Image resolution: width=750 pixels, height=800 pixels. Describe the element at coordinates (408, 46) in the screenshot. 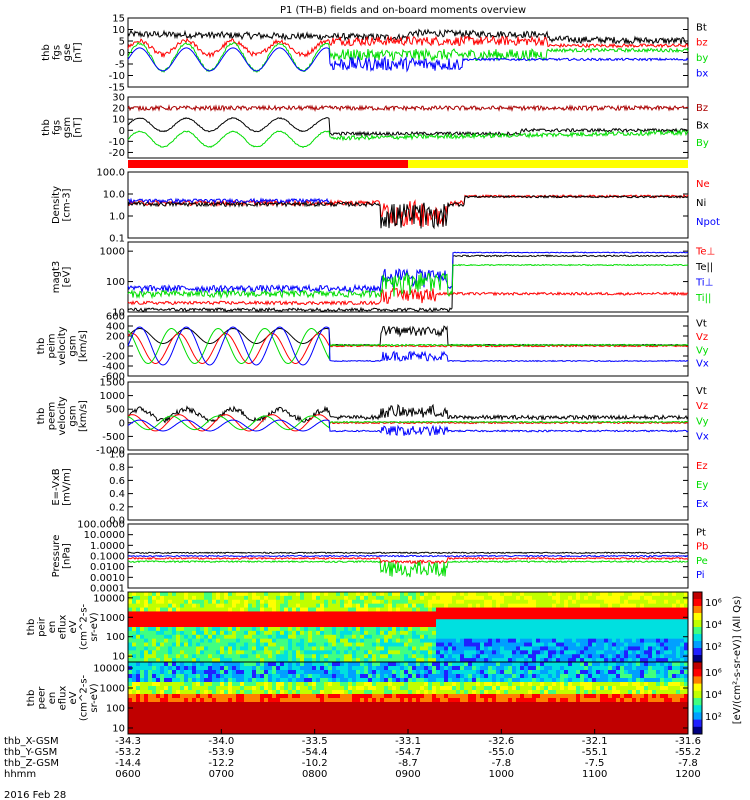

I see `series-line` at that location.